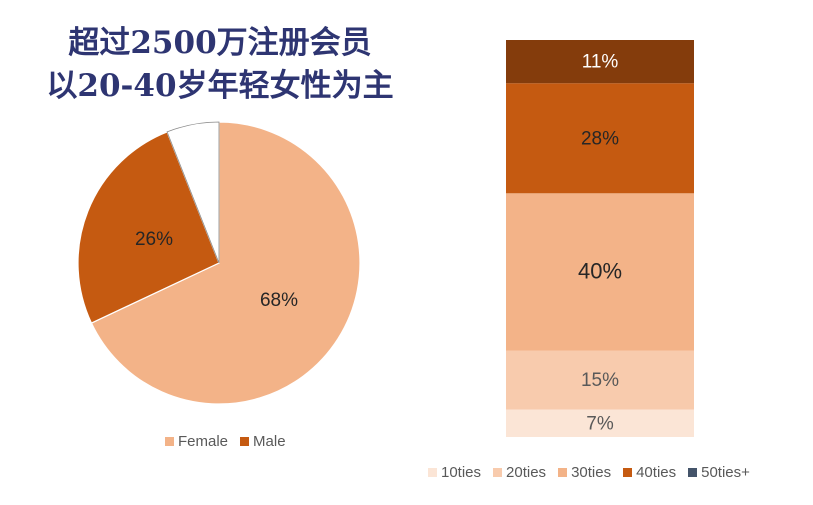 The image size is (813, 505). I want to click on legend-item: 50ties+, so click(719, 472).